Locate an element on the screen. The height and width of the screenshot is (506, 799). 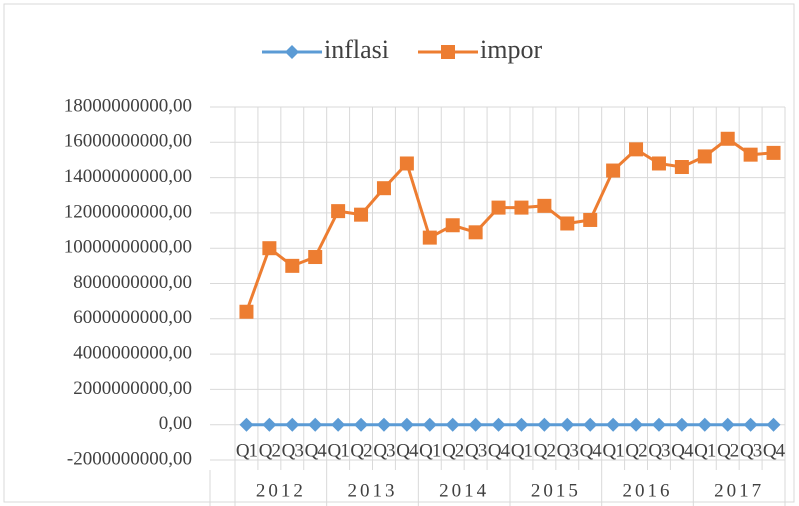
year-label: 2016 is located at coordinates (648, 490).